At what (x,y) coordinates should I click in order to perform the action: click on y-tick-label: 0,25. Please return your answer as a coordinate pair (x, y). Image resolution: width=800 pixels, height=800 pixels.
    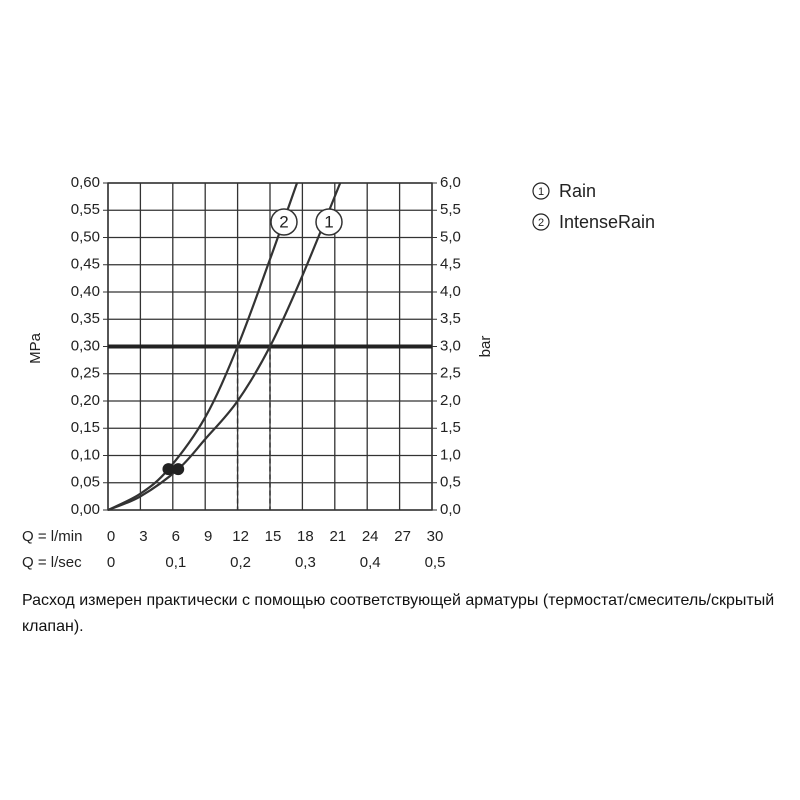
    Looking at the image, I should click on (85, 373).